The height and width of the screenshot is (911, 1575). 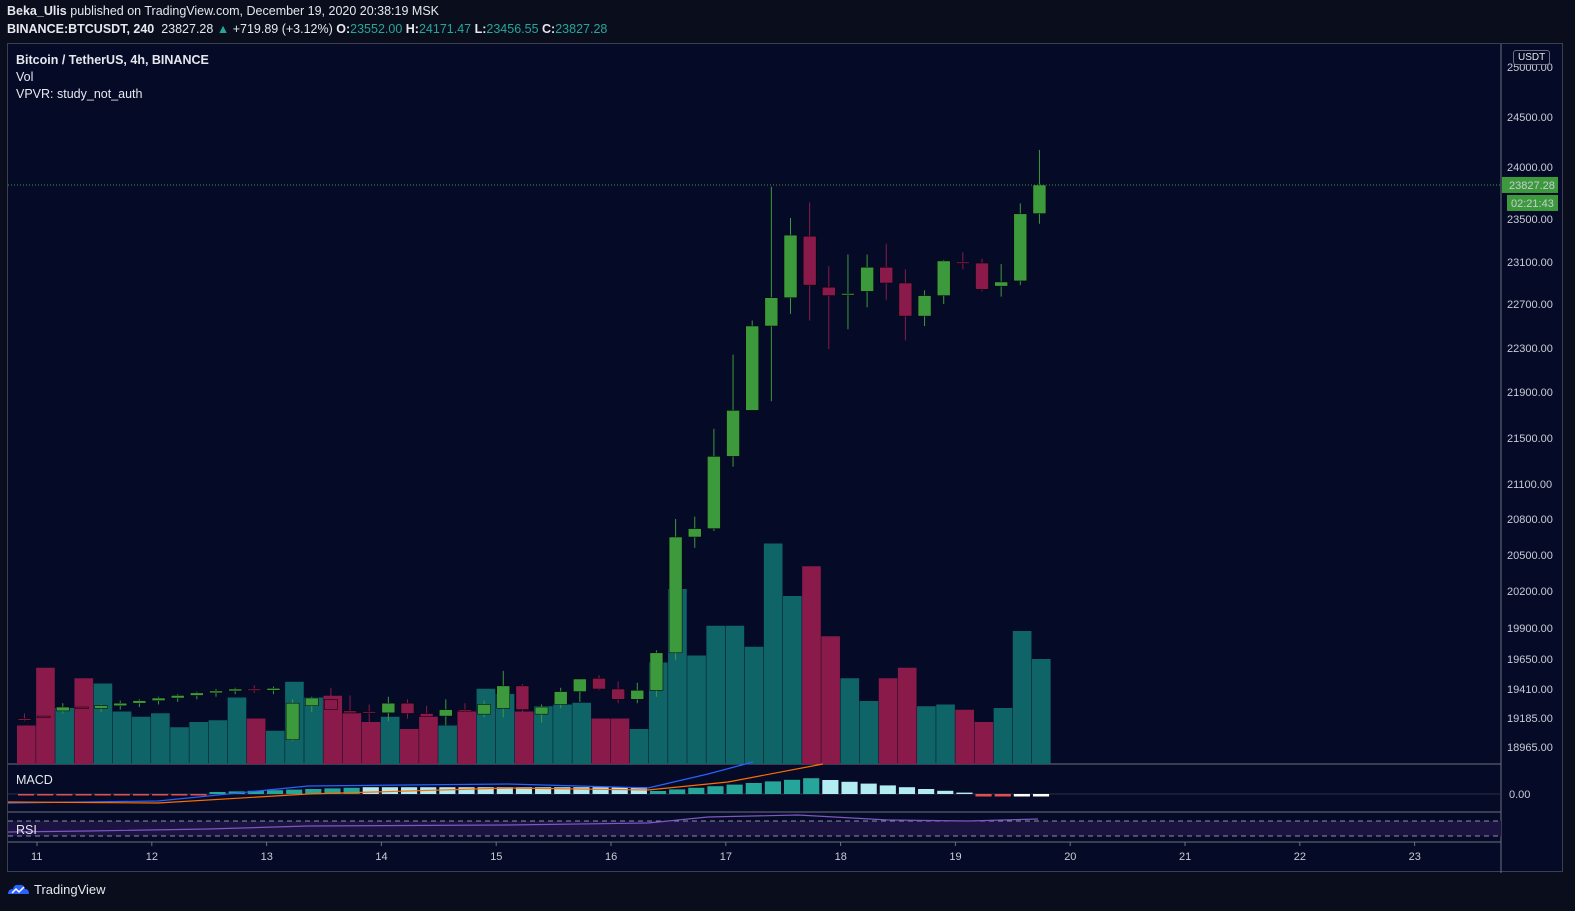 What do you see at coordinates (1185, 857) in the screenshot?
I see `time-axis-label: 21` at bounding box center [1185, 857].